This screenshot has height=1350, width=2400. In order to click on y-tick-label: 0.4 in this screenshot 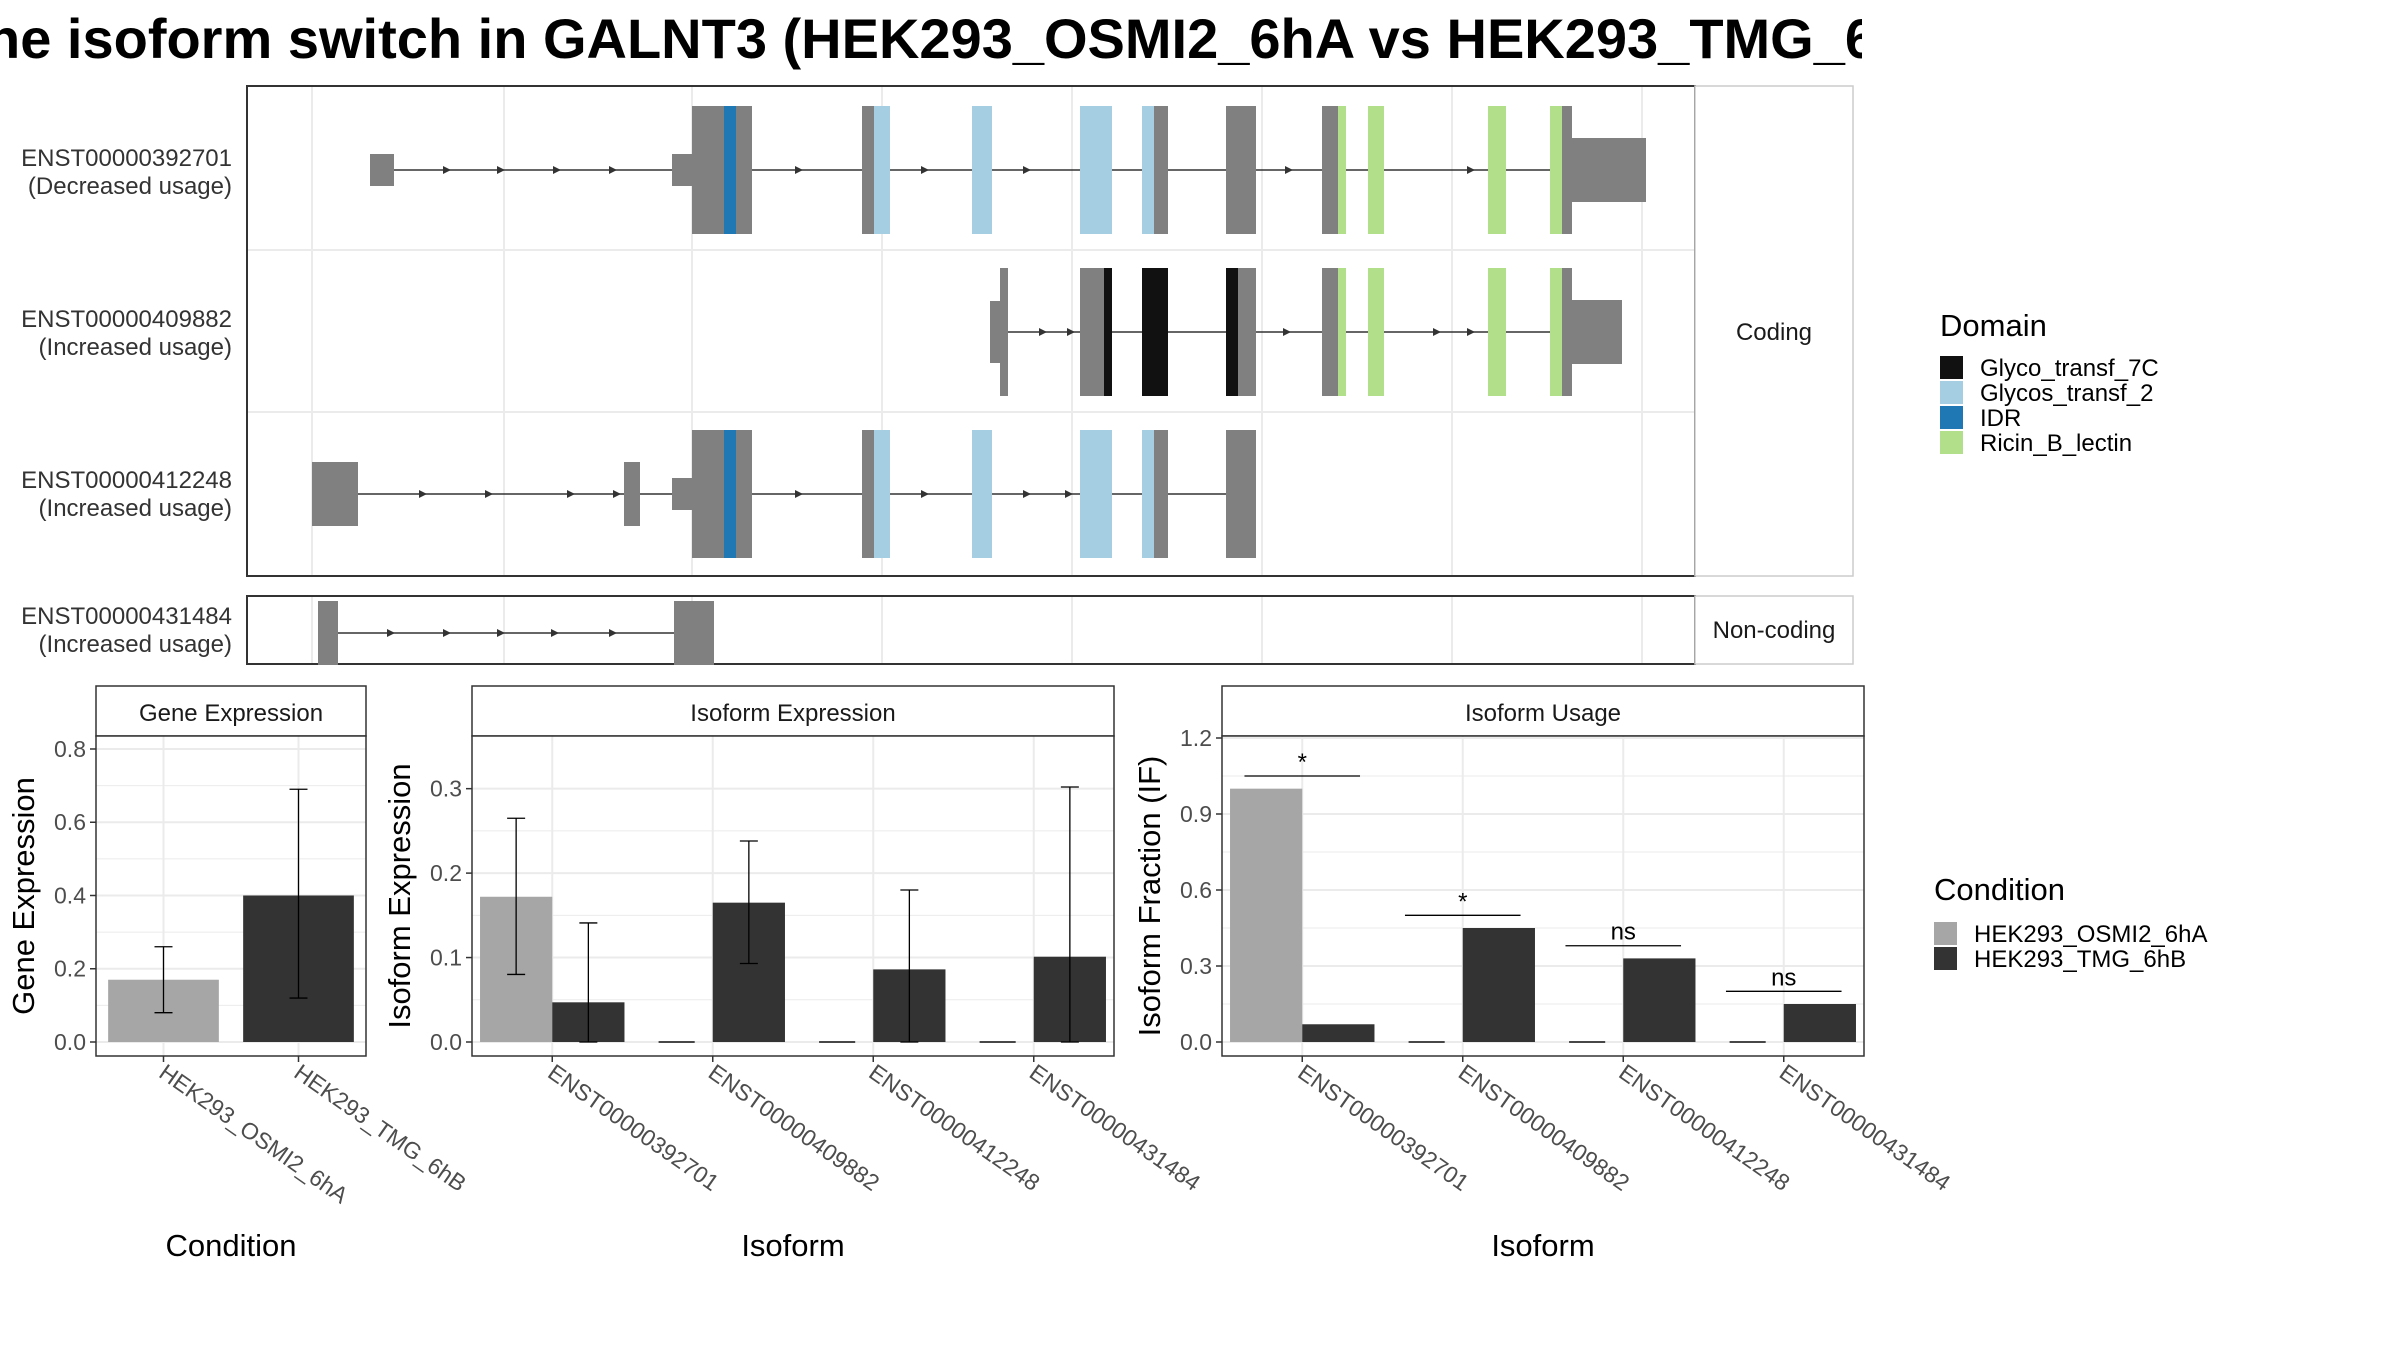, I will do `click(70, 895)`.